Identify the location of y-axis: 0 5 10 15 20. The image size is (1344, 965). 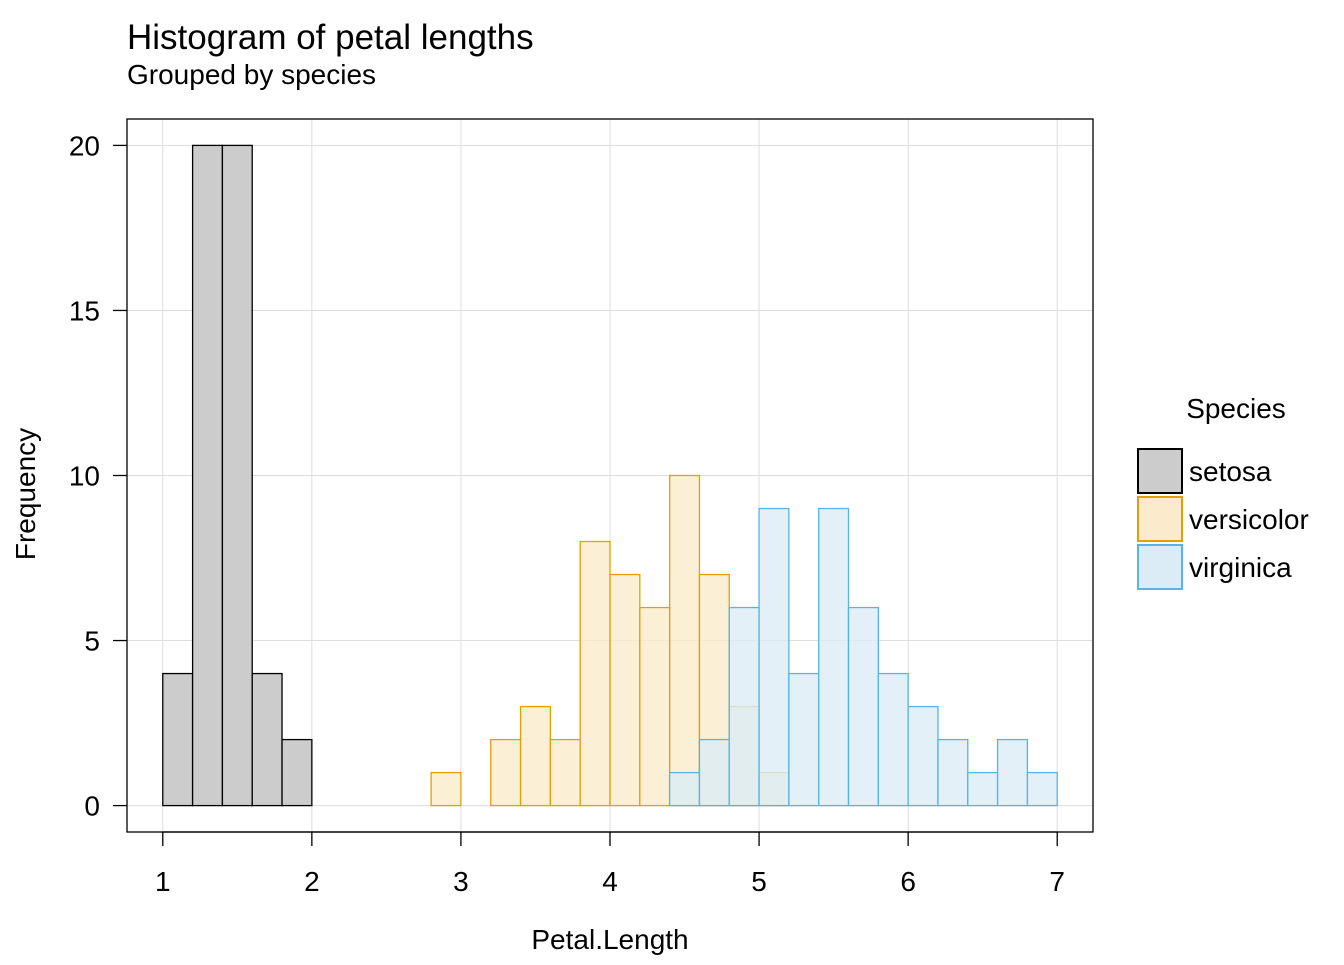
(98, 476).